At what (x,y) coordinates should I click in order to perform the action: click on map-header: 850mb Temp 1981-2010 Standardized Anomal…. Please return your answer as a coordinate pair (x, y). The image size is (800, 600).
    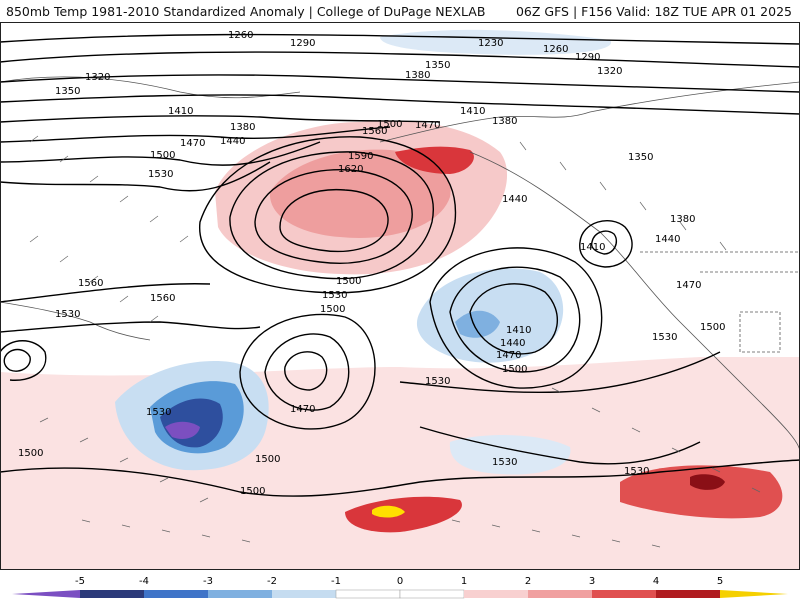
    Looking at the image, I should click on (400, 11).